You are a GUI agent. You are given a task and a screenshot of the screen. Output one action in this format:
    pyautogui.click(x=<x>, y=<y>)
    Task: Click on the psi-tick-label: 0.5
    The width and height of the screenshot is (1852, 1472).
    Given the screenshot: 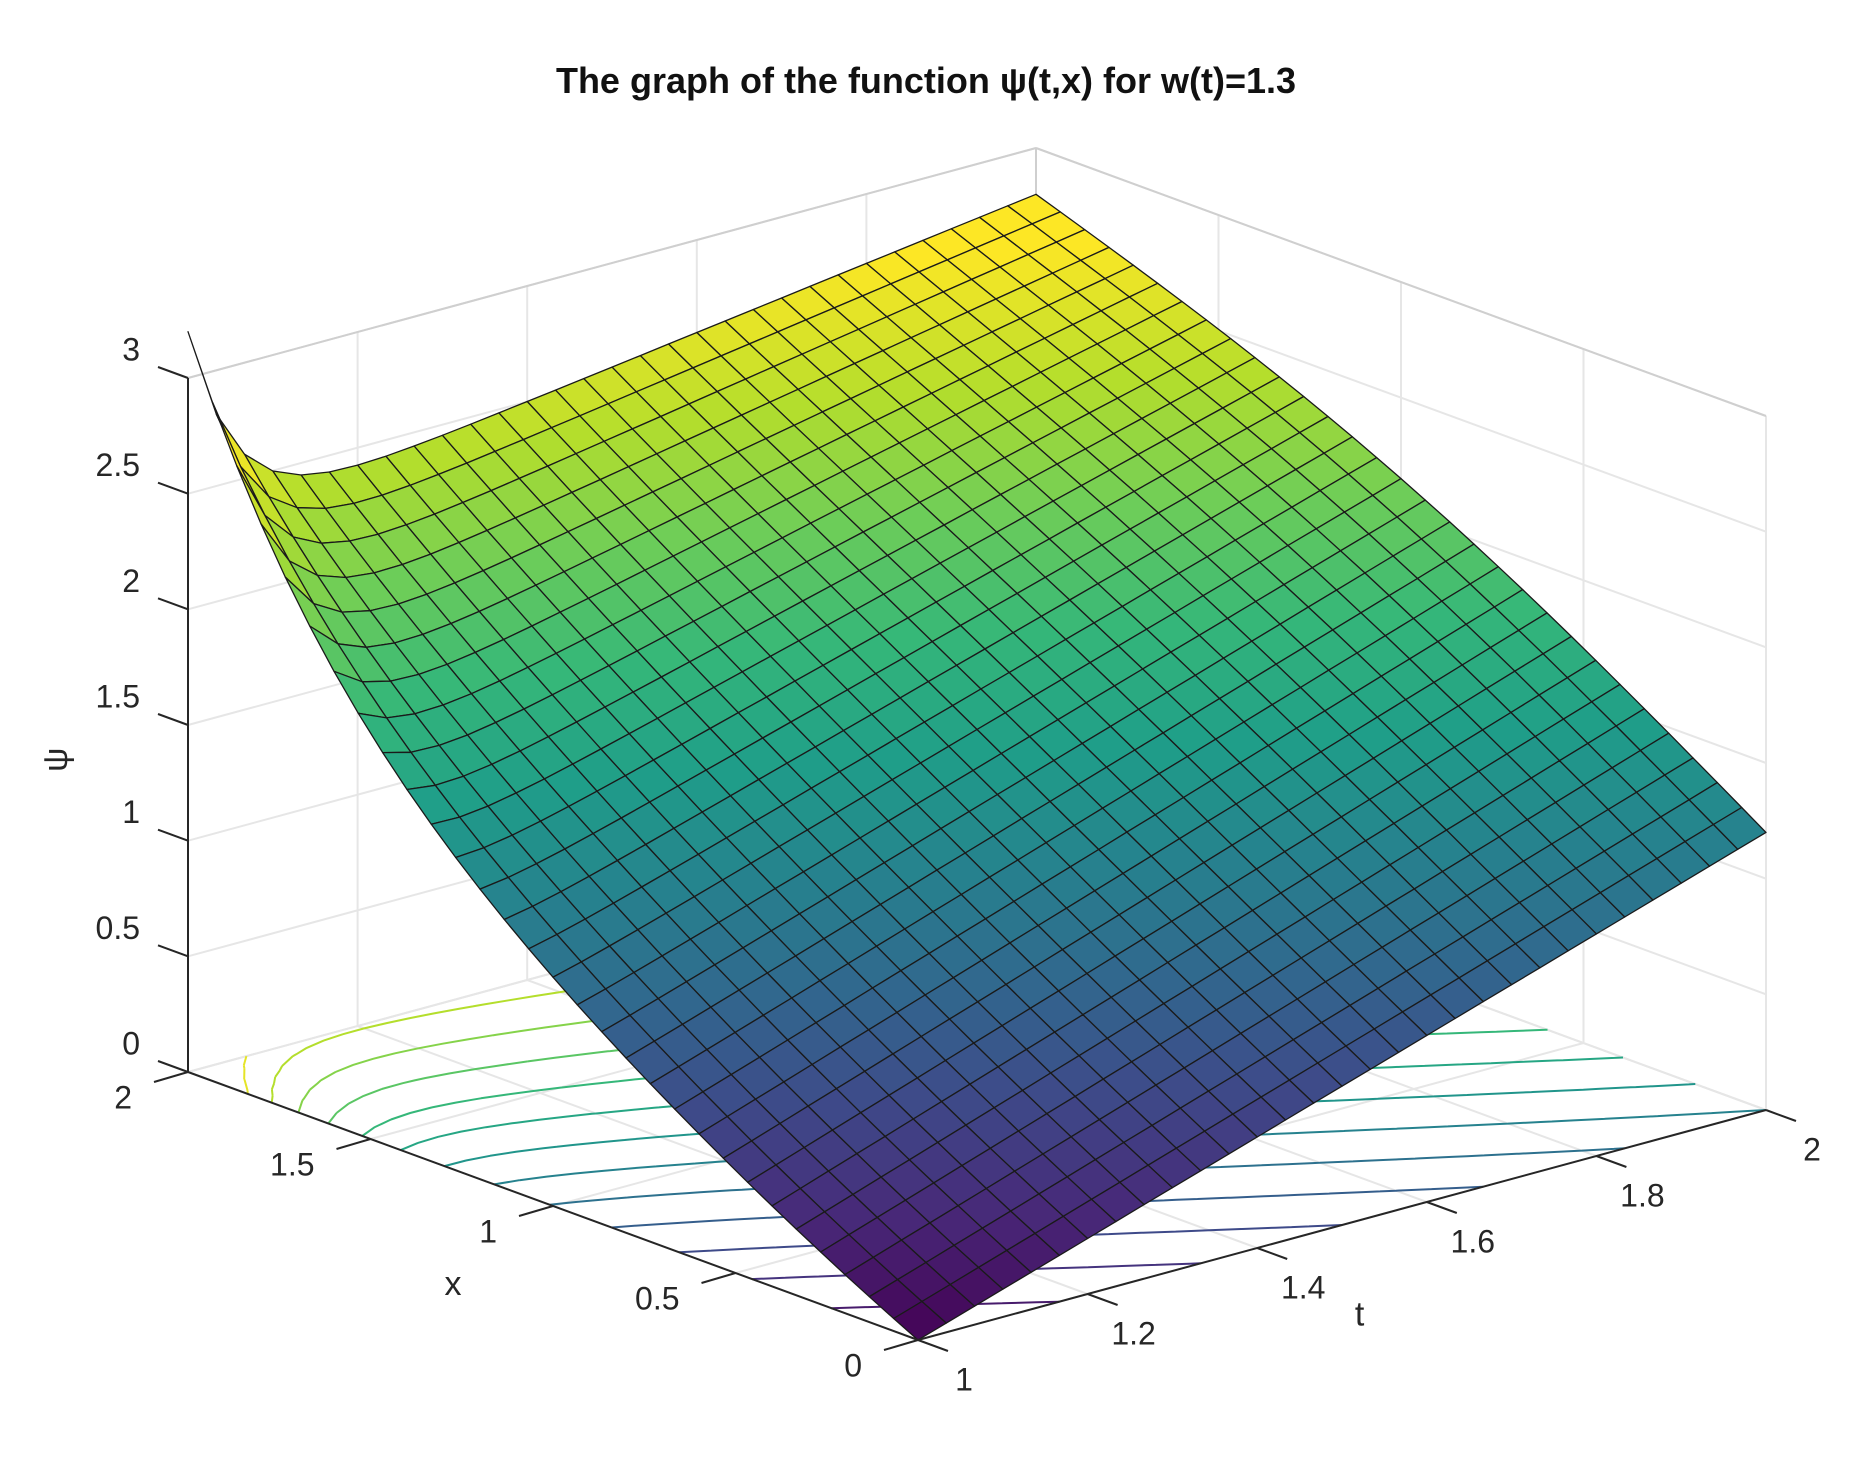 What is the action you would take?
    pyautogui.click(x=118, y=928)
    